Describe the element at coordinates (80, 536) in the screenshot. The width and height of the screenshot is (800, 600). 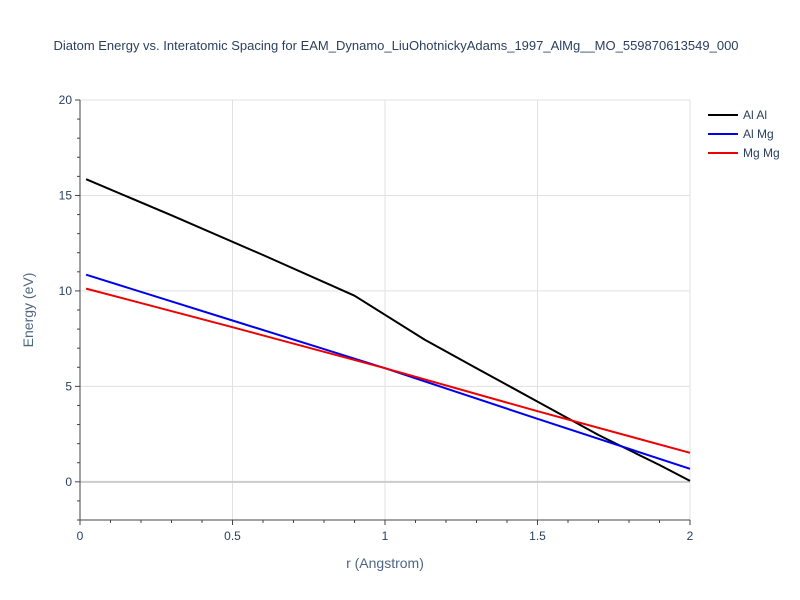
I see `x-tick-label: 0` at that location.